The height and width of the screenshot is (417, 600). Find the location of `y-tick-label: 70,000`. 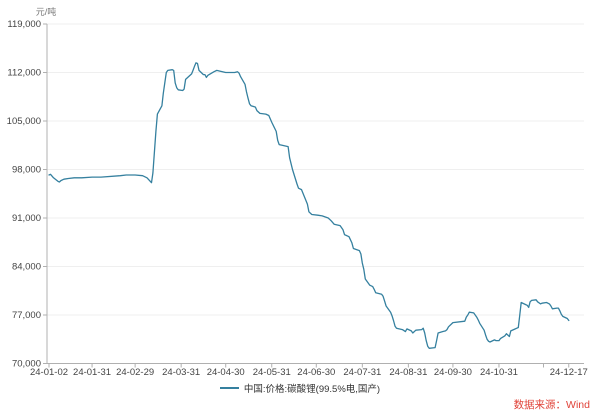

y-tick-label: 70,000 is located at coordinates (26, 364).